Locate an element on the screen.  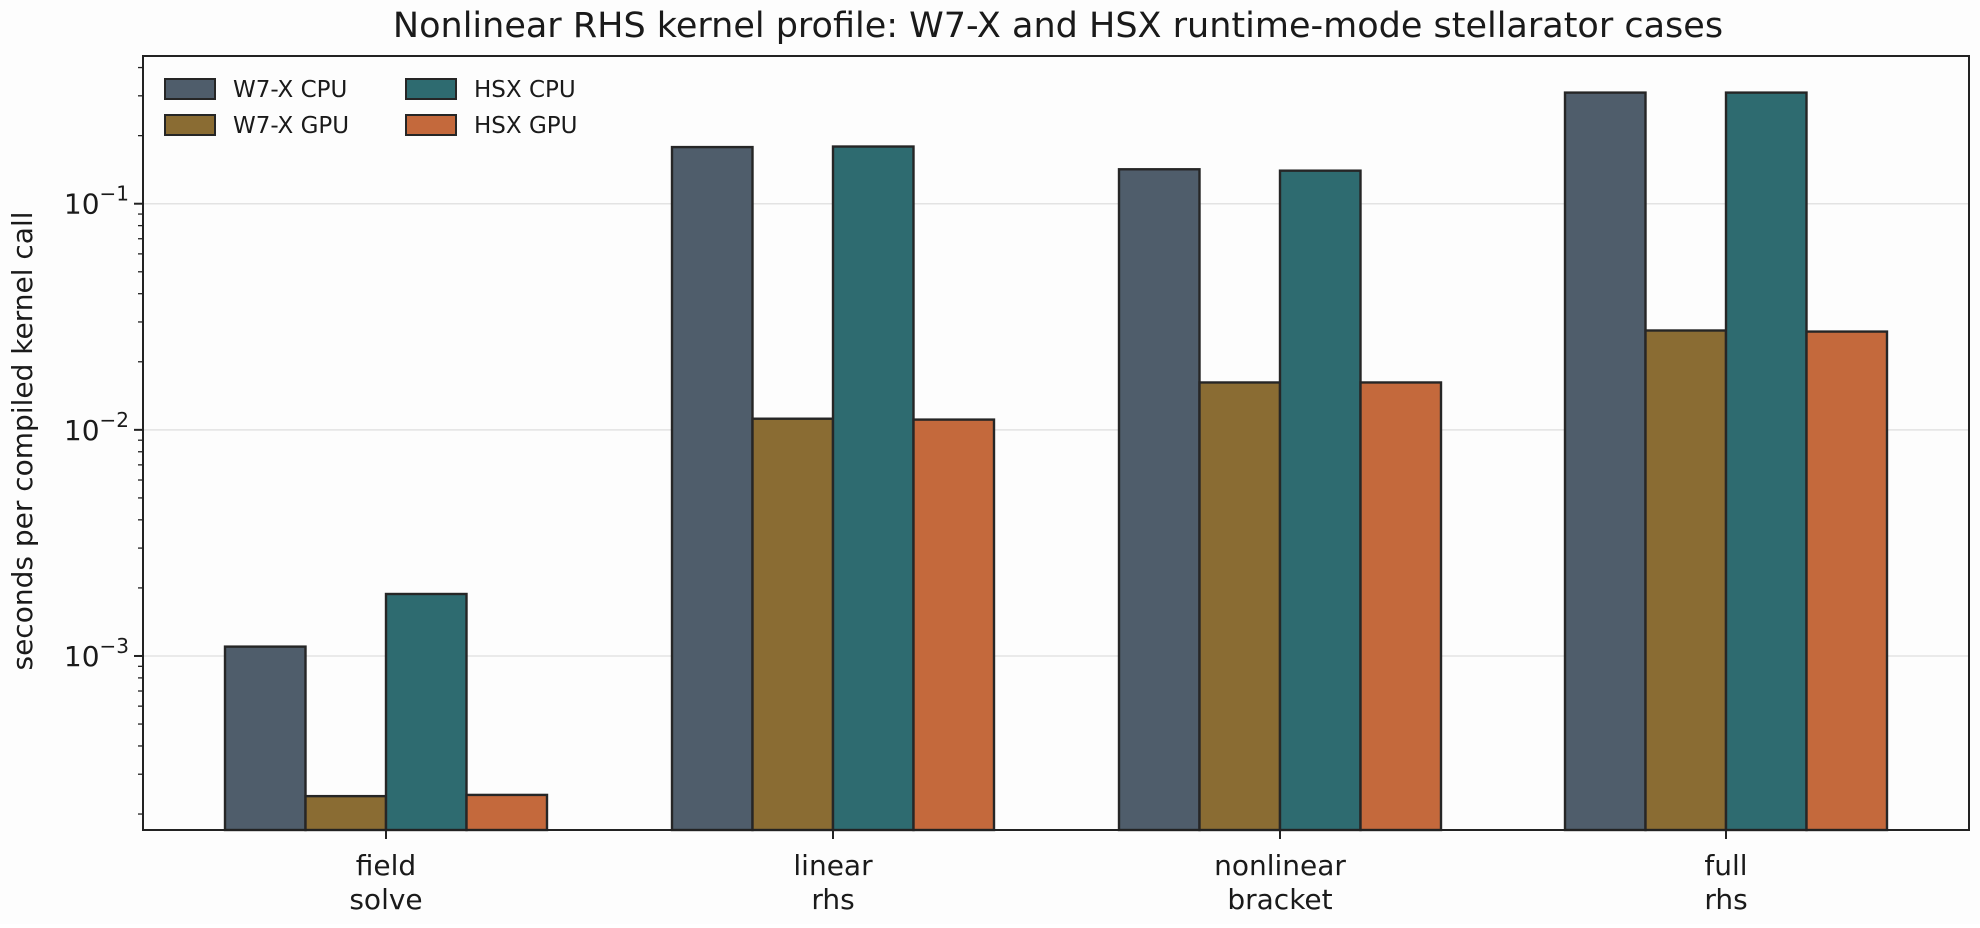
y-tick-label: 10⁻² is located at coordinates (96, 427).